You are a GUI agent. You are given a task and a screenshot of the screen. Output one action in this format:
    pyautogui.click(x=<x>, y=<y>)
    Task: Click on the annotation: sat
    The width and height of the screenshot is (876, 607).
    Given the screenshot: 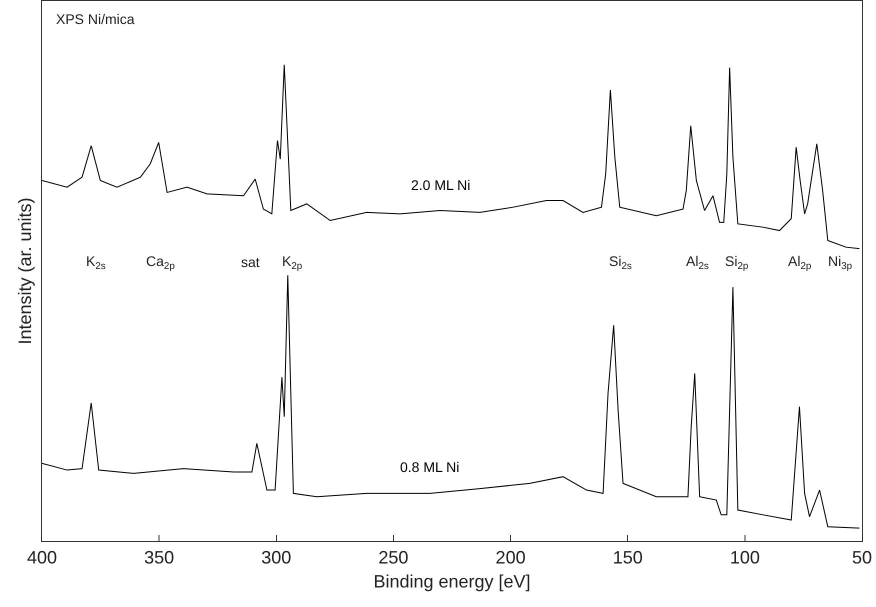 What is the action you would take?
    pyautogui.click(x=250, y=262)
    